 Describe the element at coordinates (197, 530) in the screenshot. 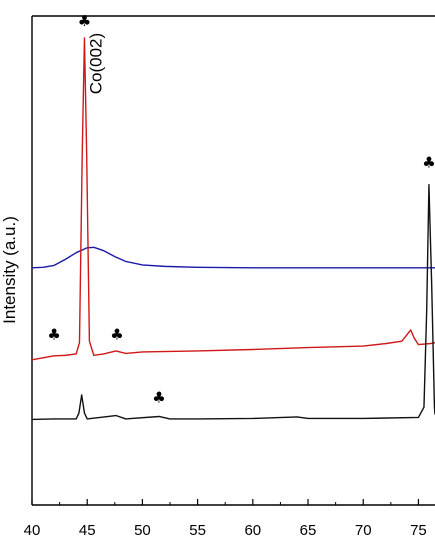

I see `x-tick-label: 55` at that location.